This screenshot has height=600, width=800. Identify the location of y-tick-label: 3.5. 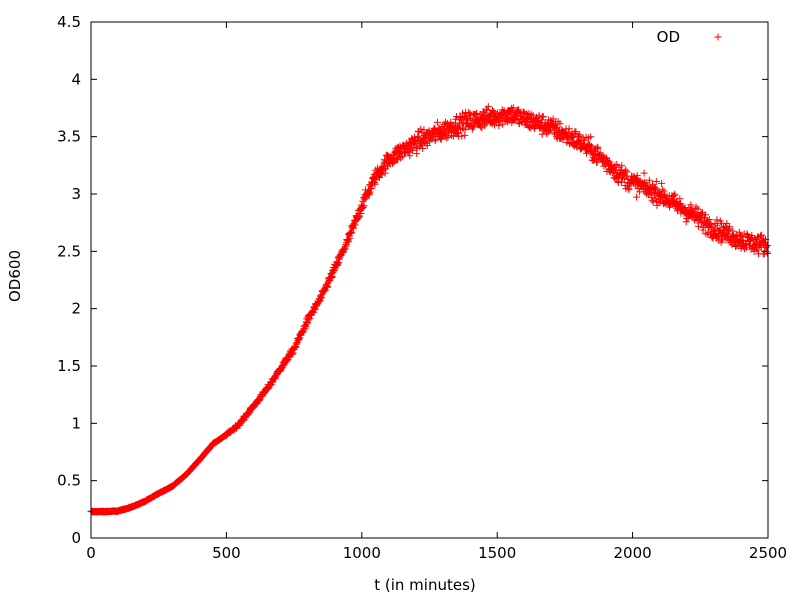
(69, 137).